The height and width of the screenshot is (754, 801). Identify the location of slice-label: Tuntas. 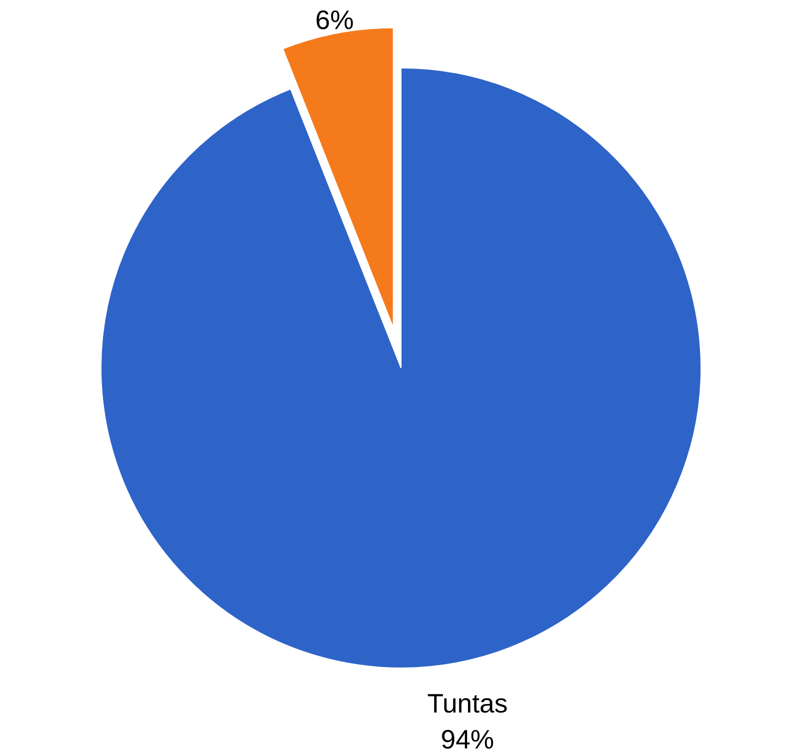
(467, 703).